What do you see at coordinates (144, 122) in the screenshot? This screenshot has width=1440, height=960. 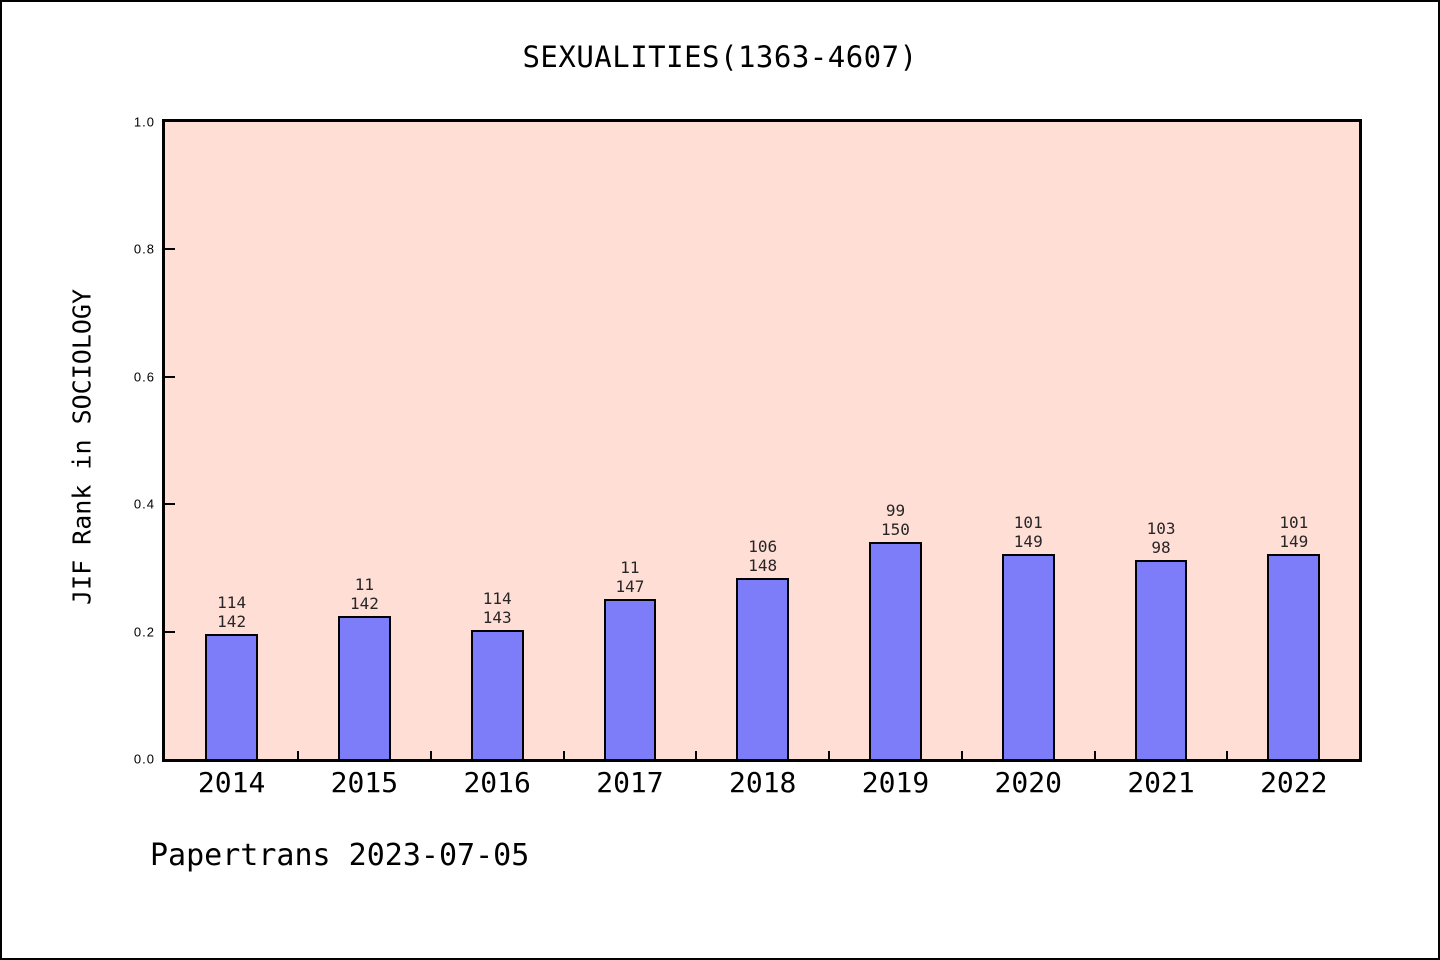 I see `y-tick-label: 1.0` at bounding box center [144, 122].